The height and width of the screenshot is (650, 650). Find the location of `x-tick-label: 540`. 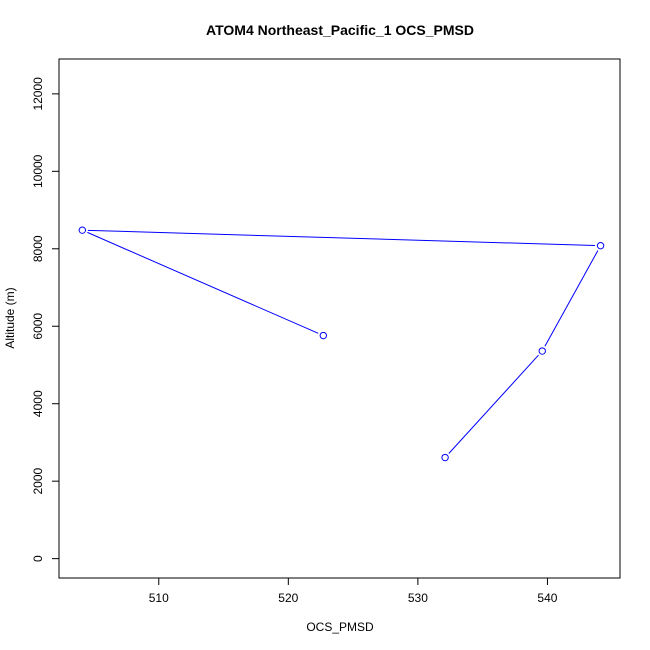

x-tick-label: 540 is located at coordinates (547, 598).